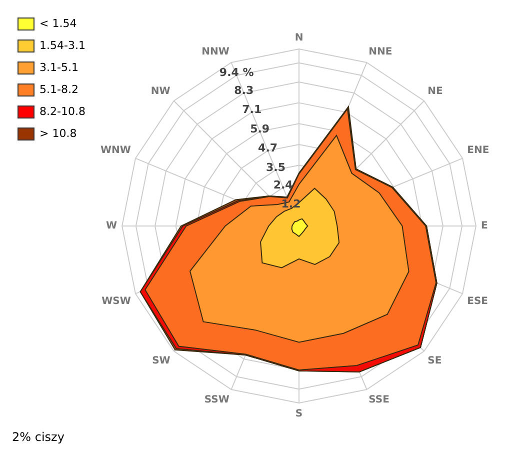 This screenshot has height=457, width=512. I want to click on spoke-label: N, so click(299, 38).